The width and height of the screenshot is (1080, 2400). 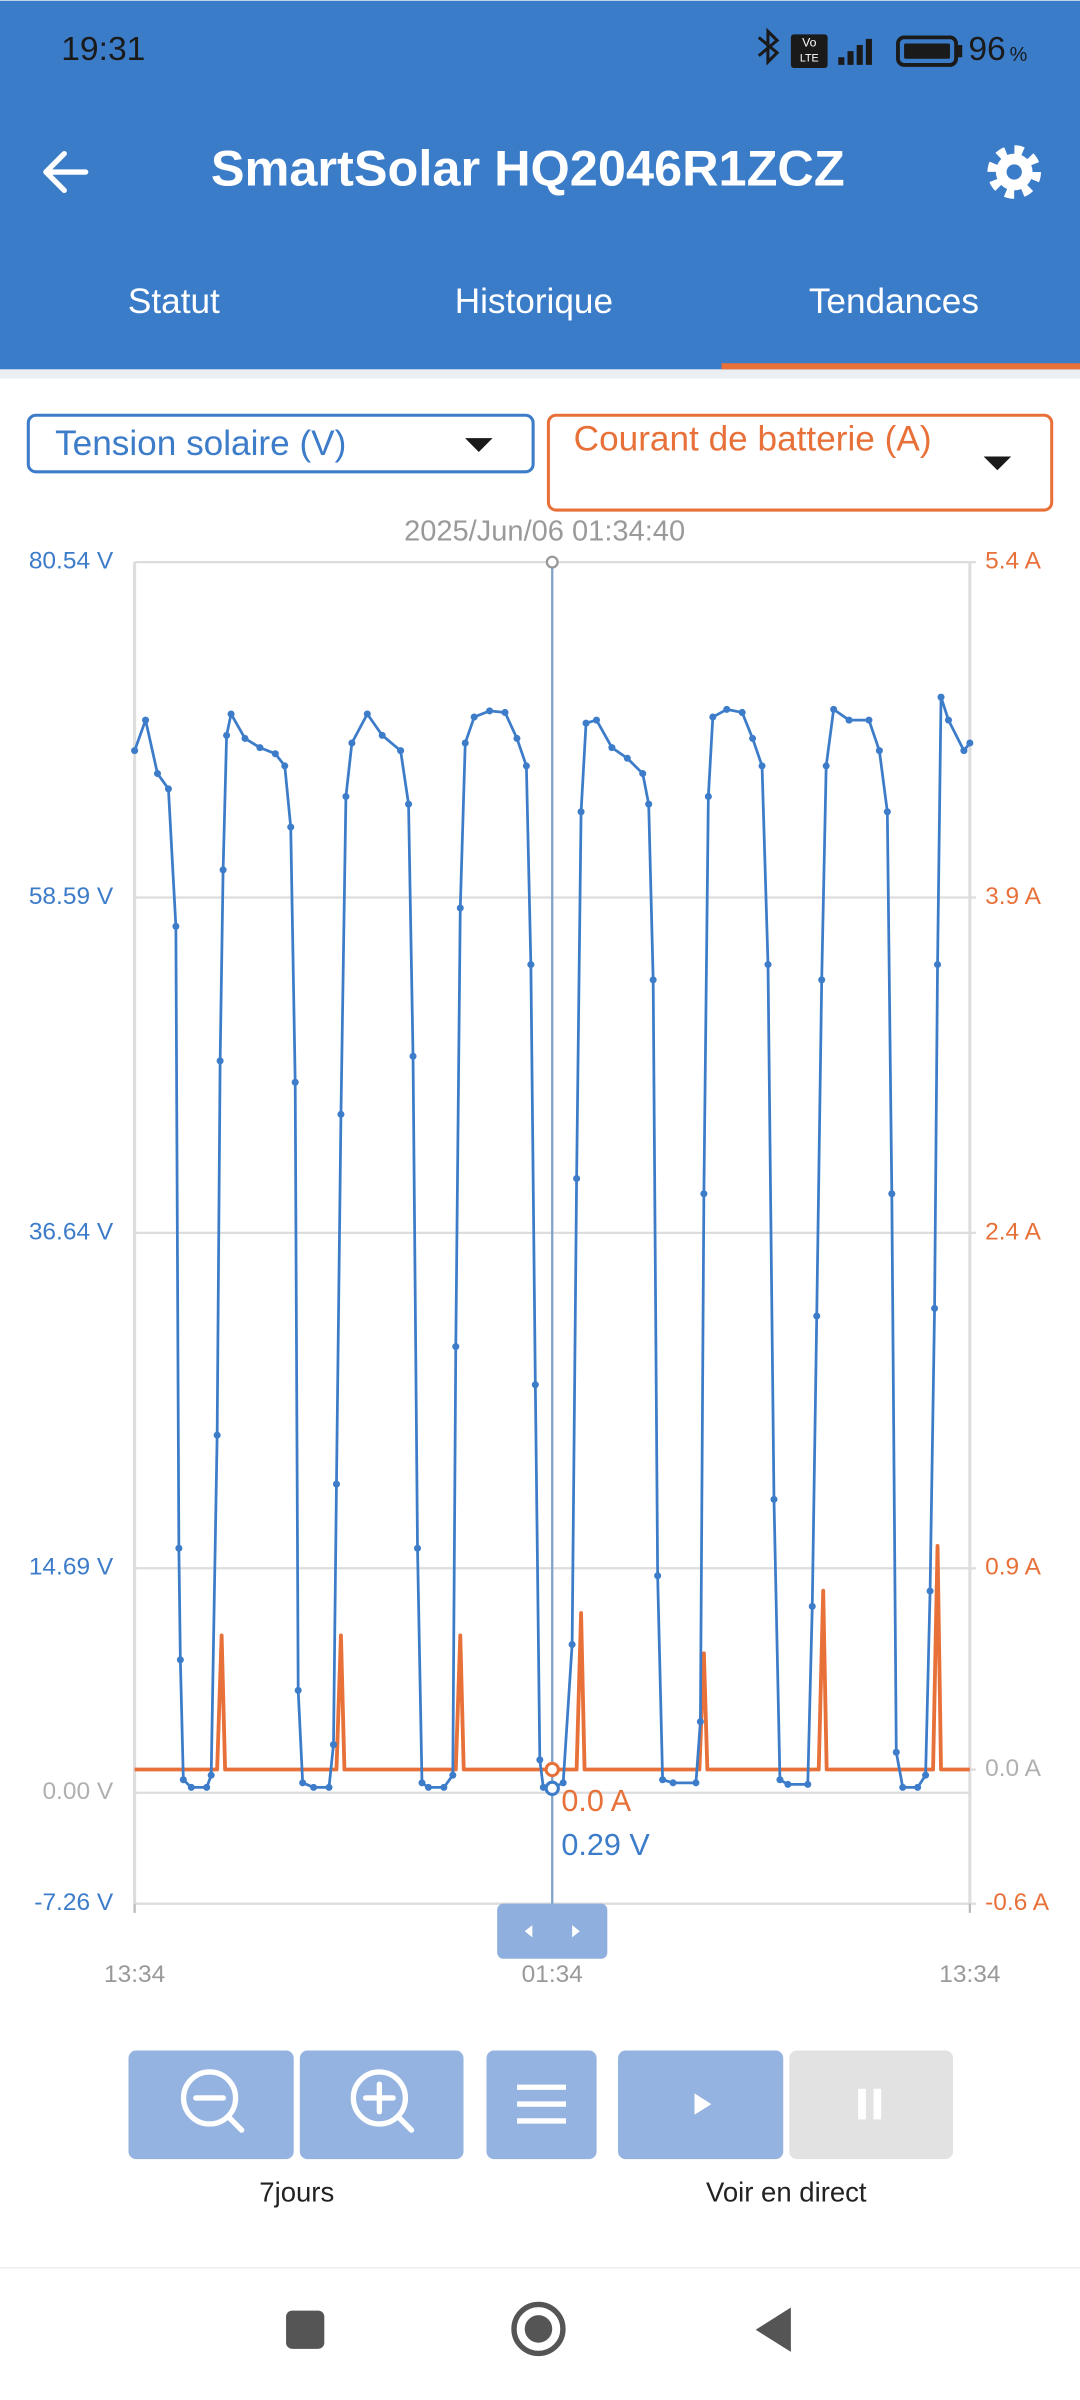 What do you see at coordinates (552, 1974) in the screenshot?
I see `x-tick-label: 01:34` at bounding box center [552, 1974].